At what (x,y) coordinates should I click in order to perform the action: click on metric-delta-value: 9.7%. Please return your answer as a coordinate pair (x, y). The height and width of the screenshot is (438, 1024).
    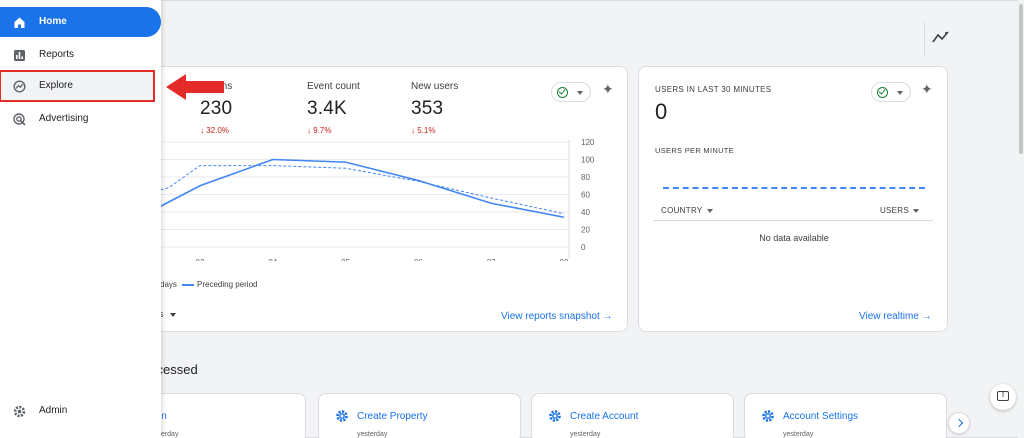
    Looking at the image, I should click on (322, 130).